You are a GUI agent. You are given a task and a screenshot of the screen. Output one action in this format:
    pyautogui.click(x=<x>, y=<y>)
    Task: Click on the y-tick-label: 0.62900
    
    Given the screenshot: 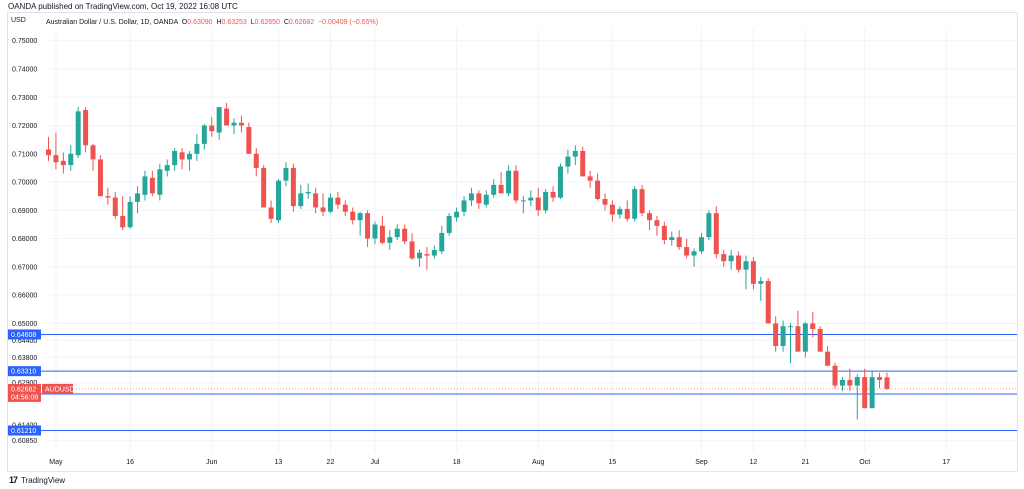 What is the action you would take?
    pyautogui.click(x=24, y=383)
    